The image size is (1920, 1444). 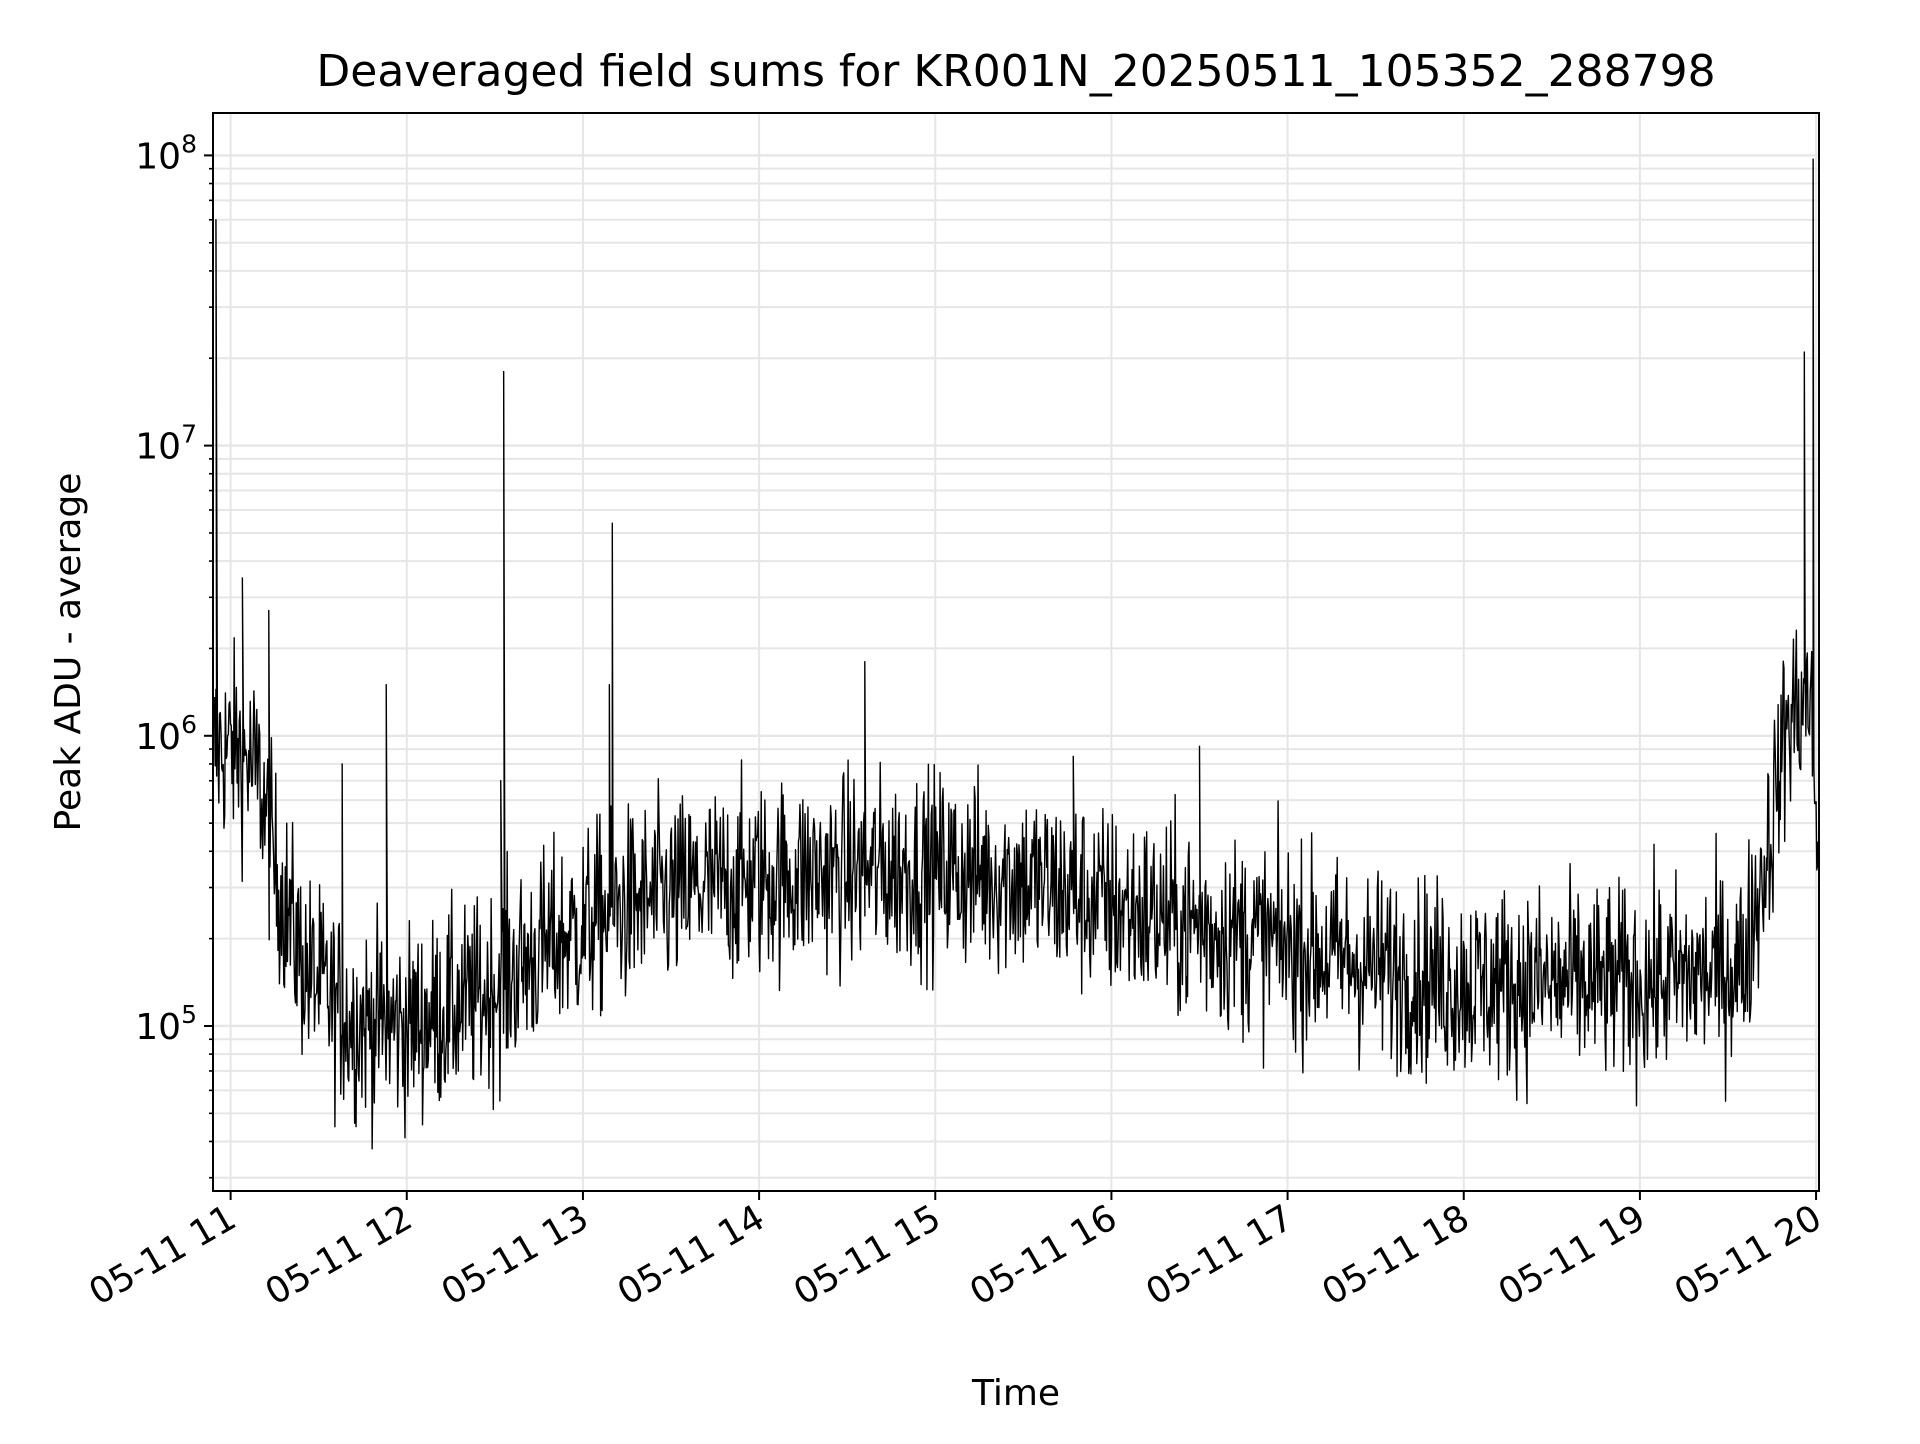 What do you see at coordinates (1748, 1255) in the screenshot?
I see `x-tick-label: 05-11 20` at bounding box center [1748, 1255].